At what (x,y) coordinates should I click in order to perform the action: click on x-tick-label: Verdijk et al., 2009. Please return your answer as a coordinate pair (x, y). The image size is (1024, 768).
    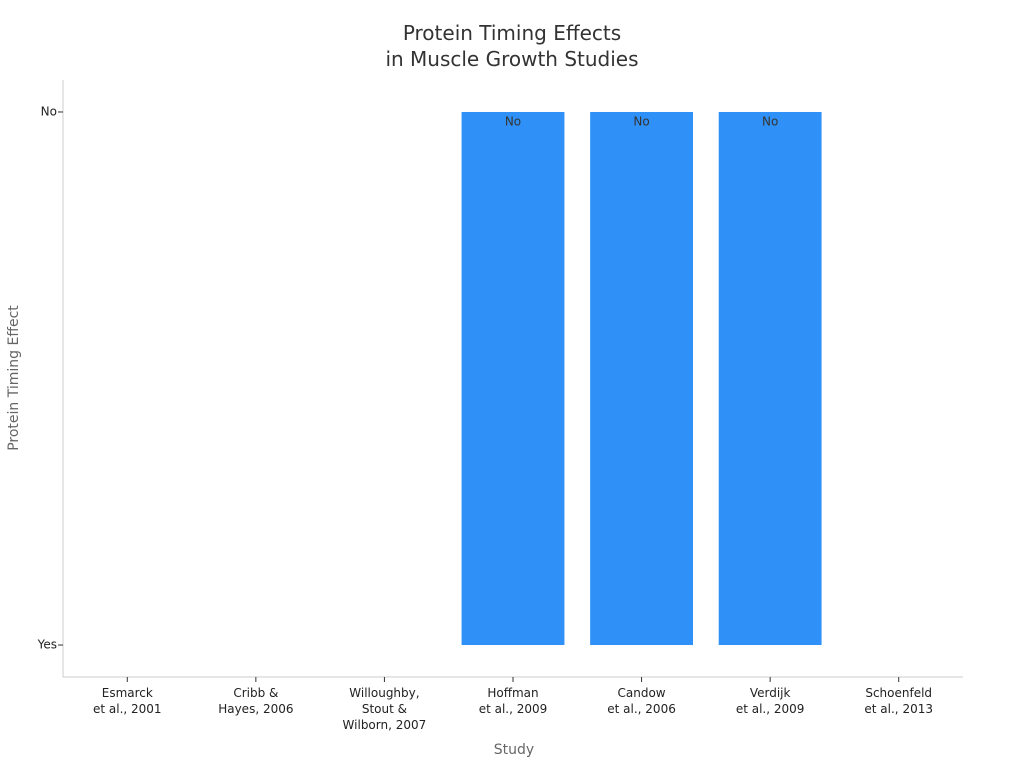
    Looking at the image, I should click on (770, 701).